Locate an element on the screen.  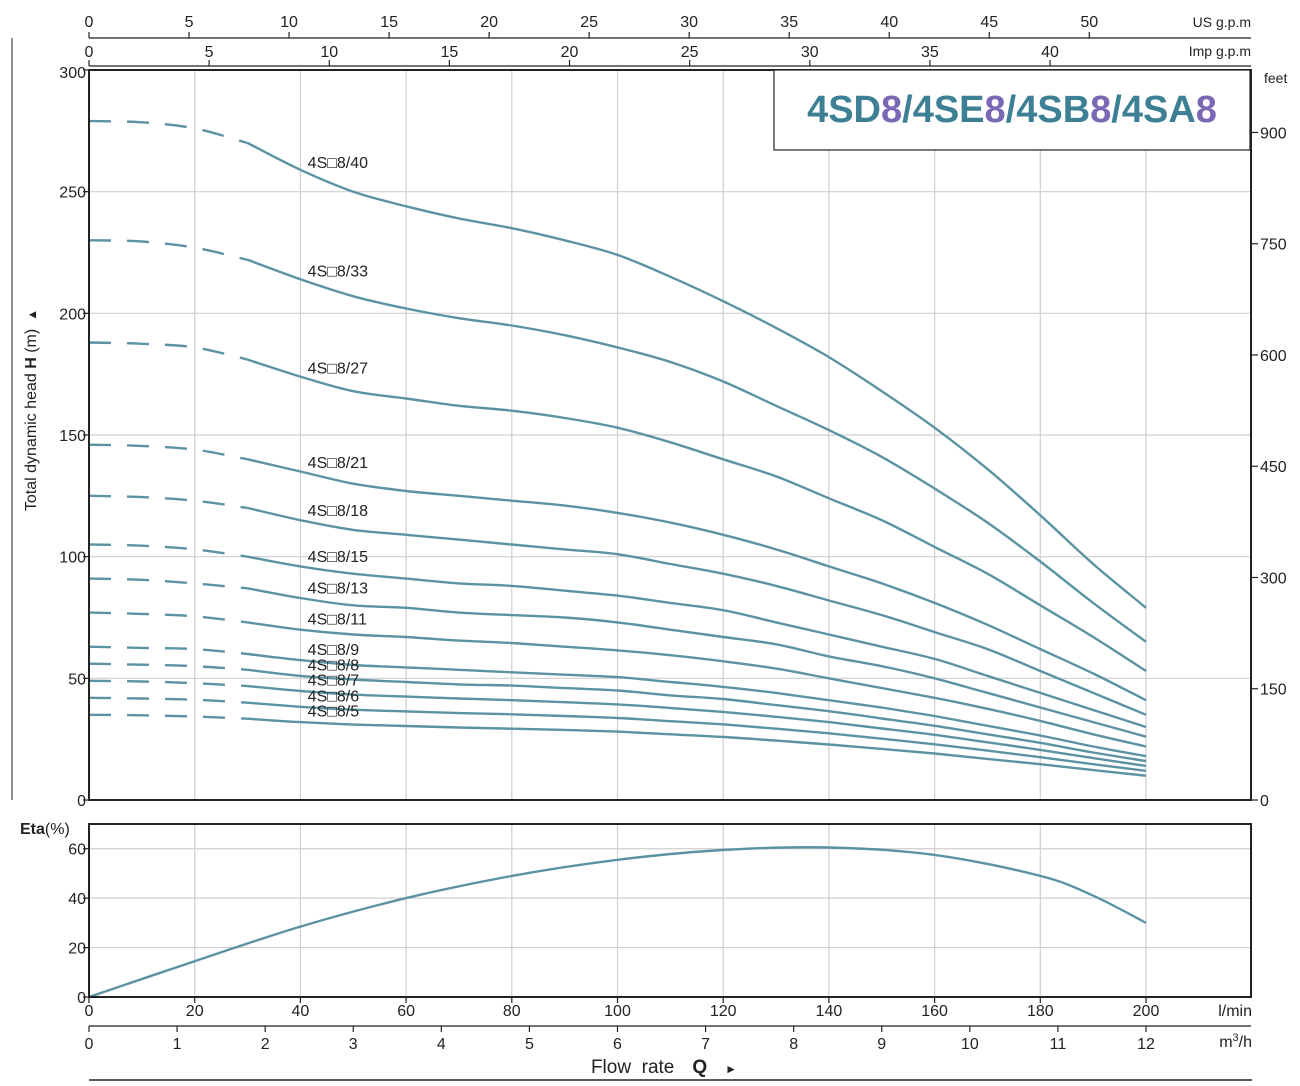
m3h-tick-label: 0 is located at coordinates (89, 1044).